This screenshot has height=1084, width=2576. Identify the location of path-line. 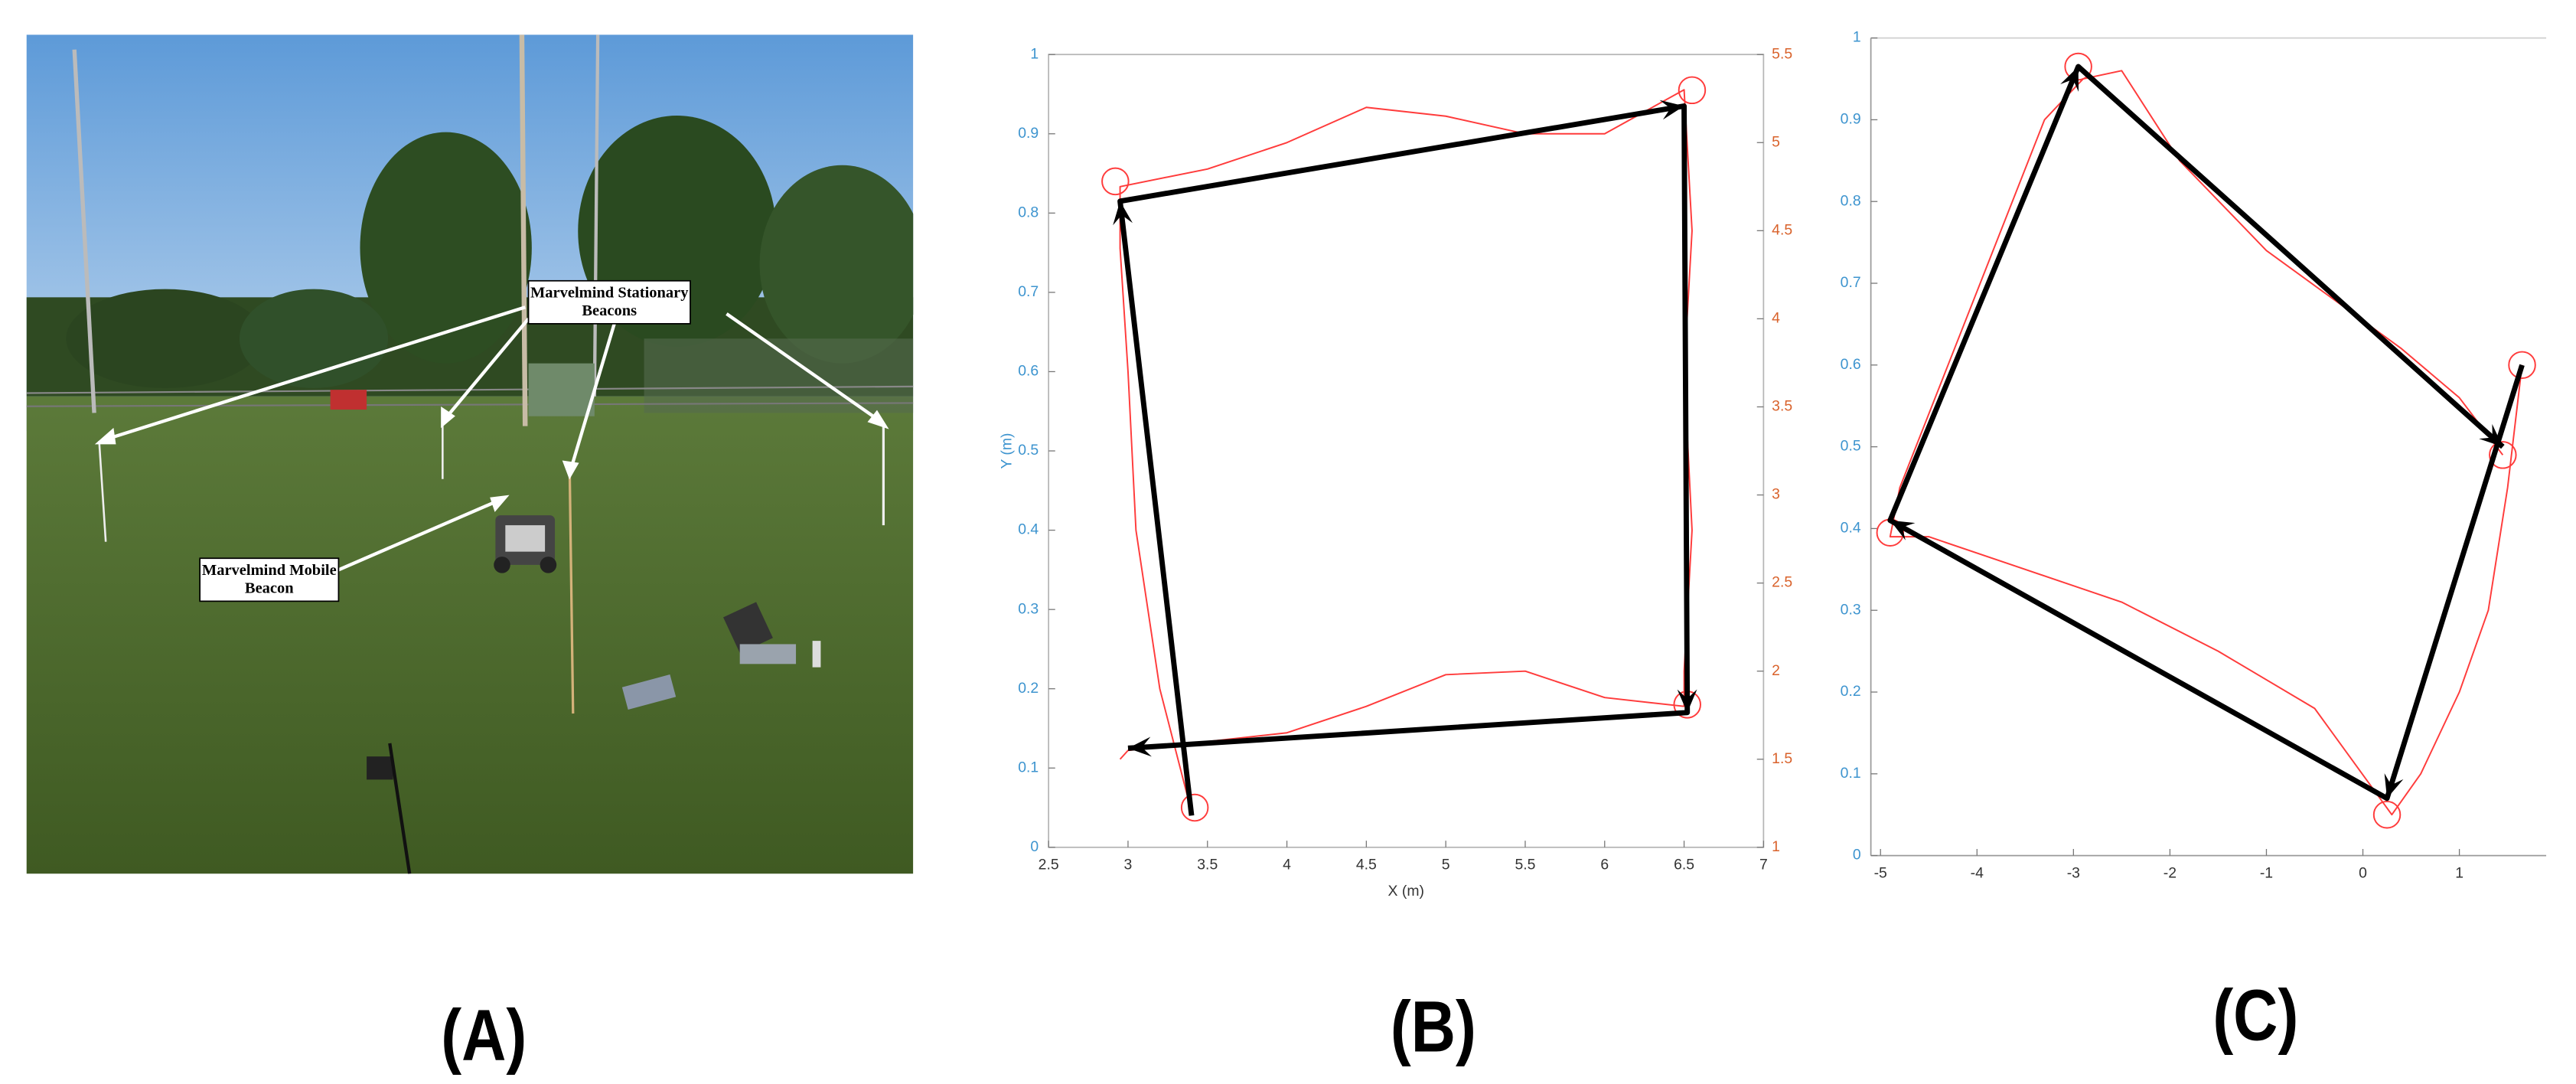
(1404, 460).